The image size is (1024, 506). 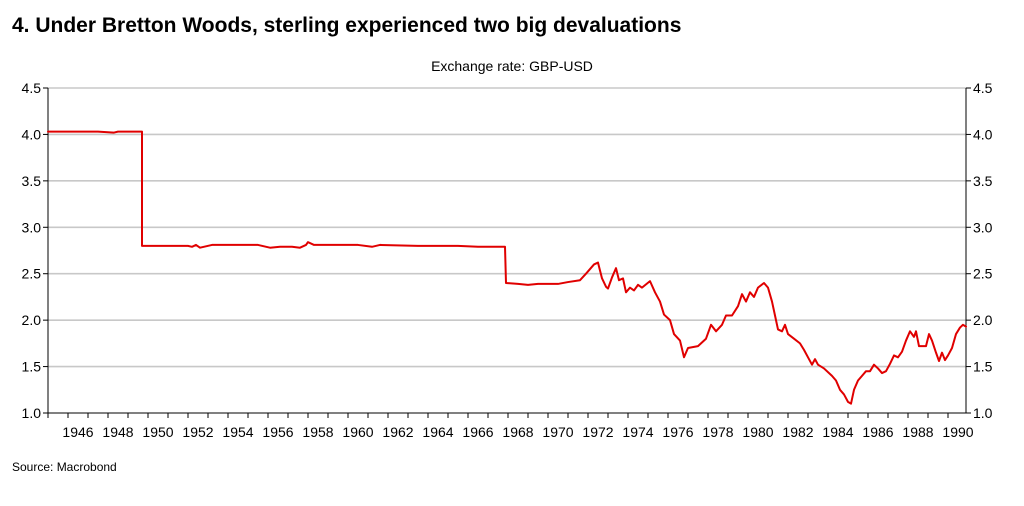 I want to click on x-tick-label: 1968, so click(x=517, y=432).